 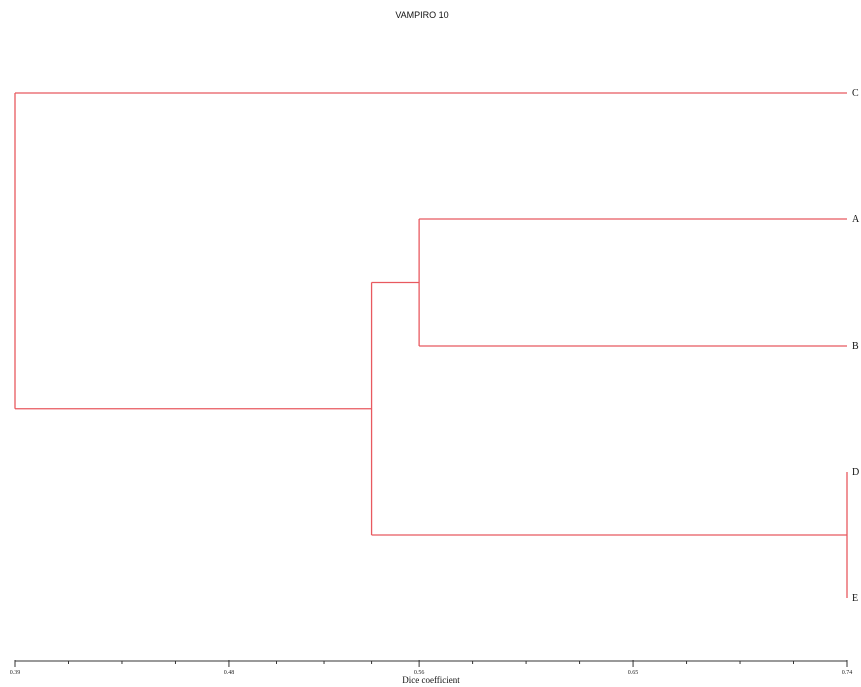 I want to click on tick-label: 0.48, so click(x=229, y=673).